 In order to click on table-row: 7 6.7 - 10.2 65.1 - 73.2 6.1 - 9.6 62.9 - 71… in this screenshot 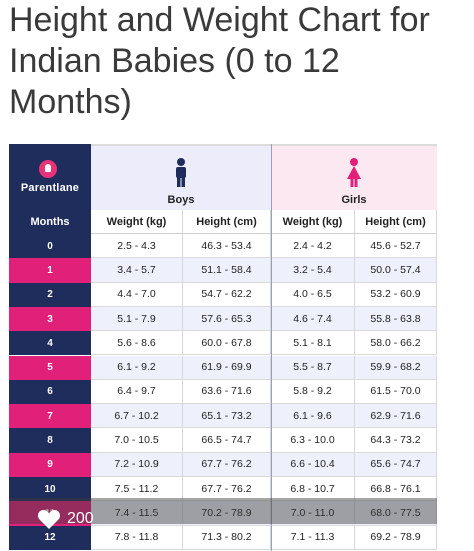, I will do `click(223, 416)`.